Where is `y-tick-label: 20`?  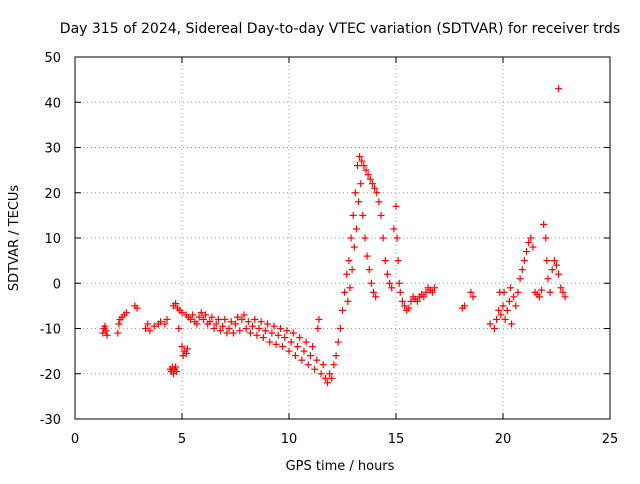 y-tick-label: 20 is located at coordinates (52, 194).